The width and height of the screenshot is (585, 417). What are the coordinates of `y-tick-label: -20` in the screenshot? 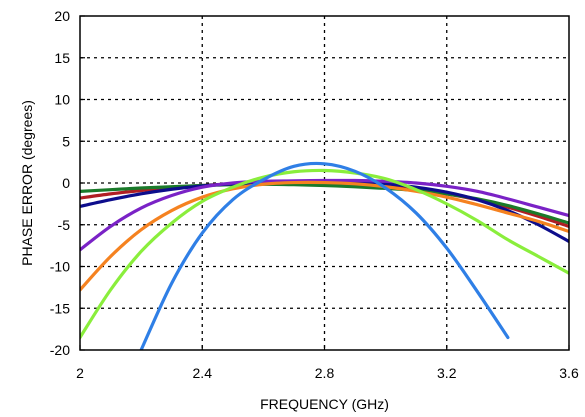 It's located at (60, 350).